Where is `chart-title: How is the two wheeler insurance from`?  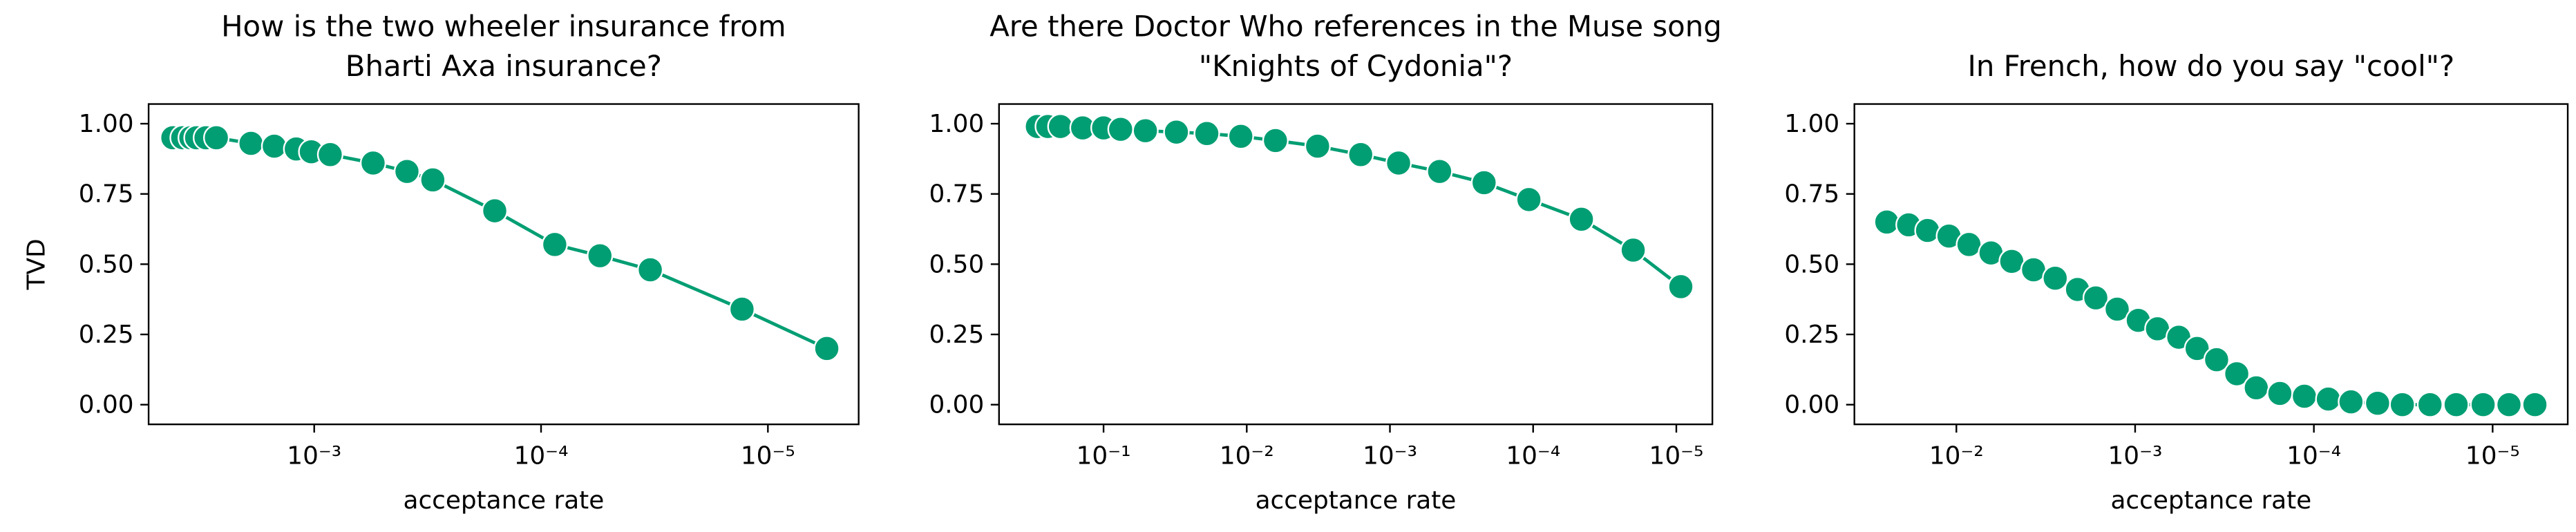 chart-title: How is the two wheeler insurance from is located at coordinates (503, 27).